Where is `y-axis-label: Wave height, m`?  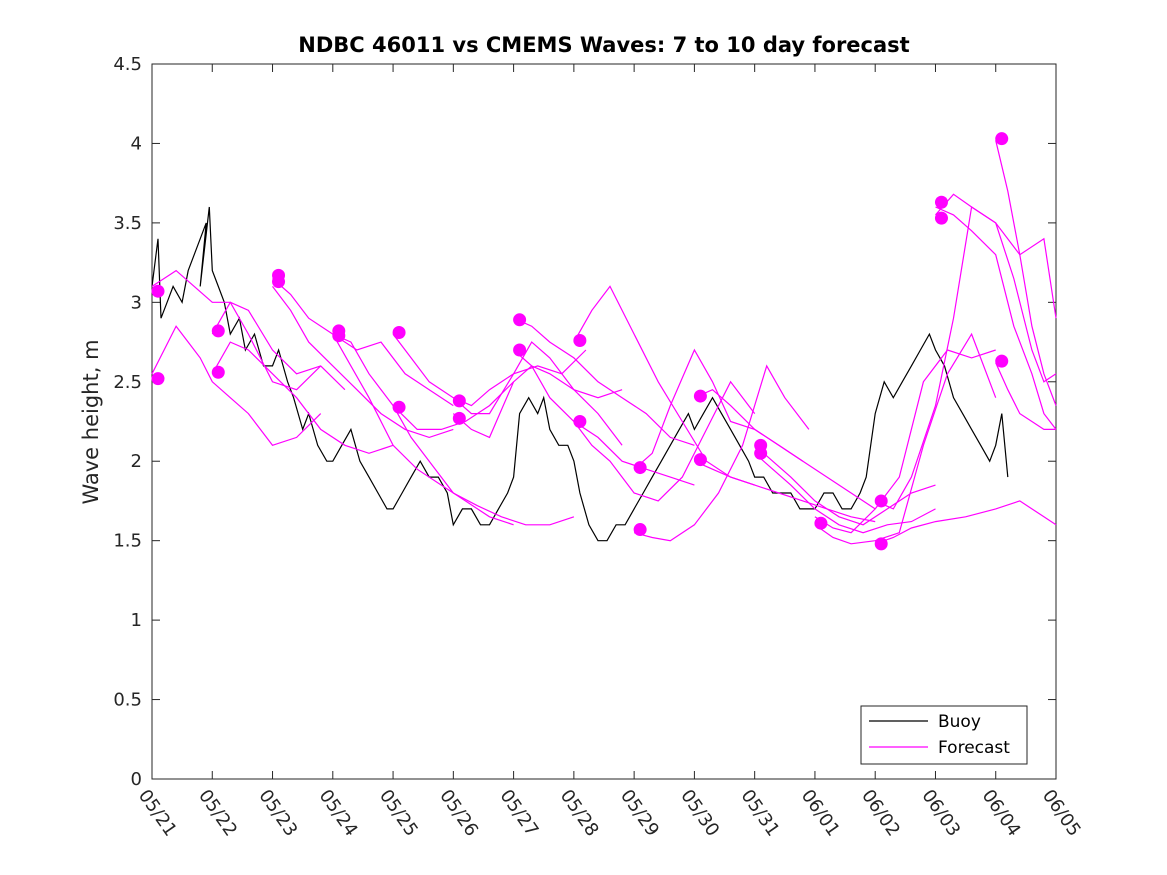
y-axis-label: Wave height, m is located at coordinates (91, 421).